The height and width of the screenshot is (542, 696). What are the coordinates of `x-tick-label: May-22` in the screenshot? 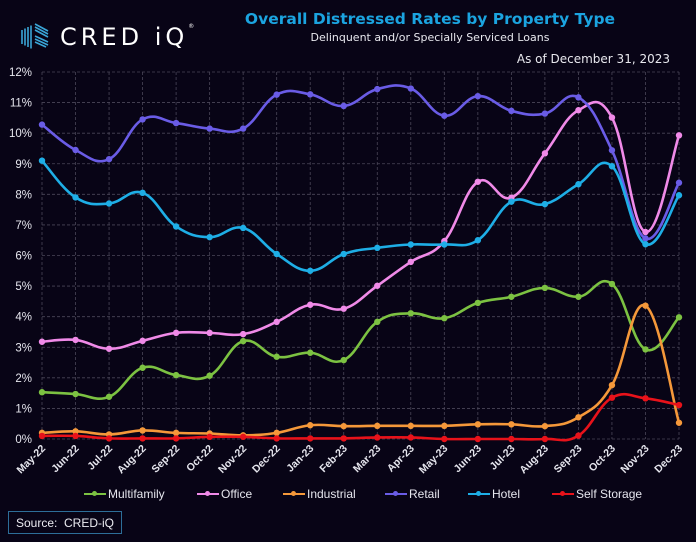 It's located at (31, 460).